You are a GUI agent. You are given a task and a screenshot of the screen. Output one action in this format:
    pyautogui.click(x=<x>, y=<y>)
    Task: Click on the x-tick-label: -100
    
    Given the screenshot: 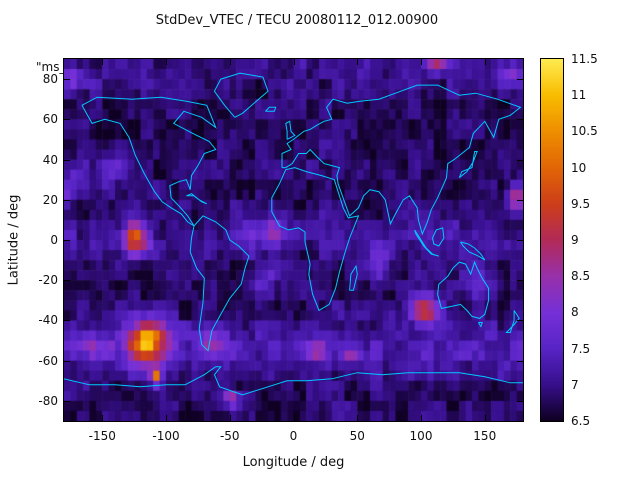 What is the action you would take?
    pyautogui.click(x=166, y=436)
    